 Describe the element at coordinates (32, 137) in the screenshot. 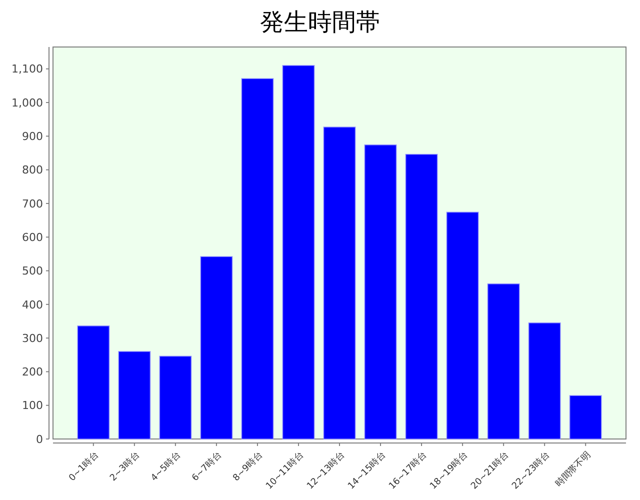

I see `y-tick-label: 900` at that location.